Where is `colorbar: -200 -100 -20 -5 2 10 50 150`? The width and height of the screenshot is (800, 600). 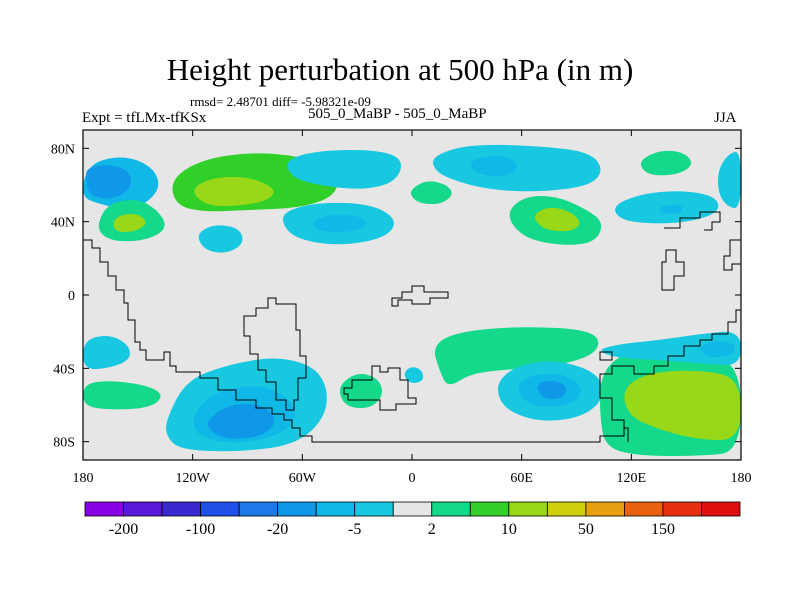
colorbar: -200 -100 -20 -5 2 10 50 150 is located at coordinates (412, 519).